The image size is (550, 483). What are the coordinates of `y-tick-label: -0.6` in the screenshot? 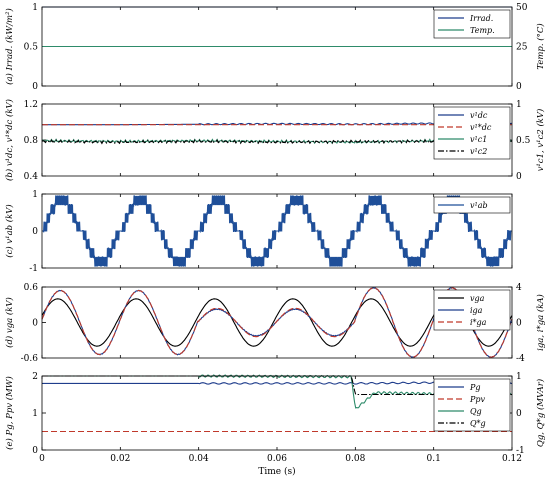 It's located at (30, 359).